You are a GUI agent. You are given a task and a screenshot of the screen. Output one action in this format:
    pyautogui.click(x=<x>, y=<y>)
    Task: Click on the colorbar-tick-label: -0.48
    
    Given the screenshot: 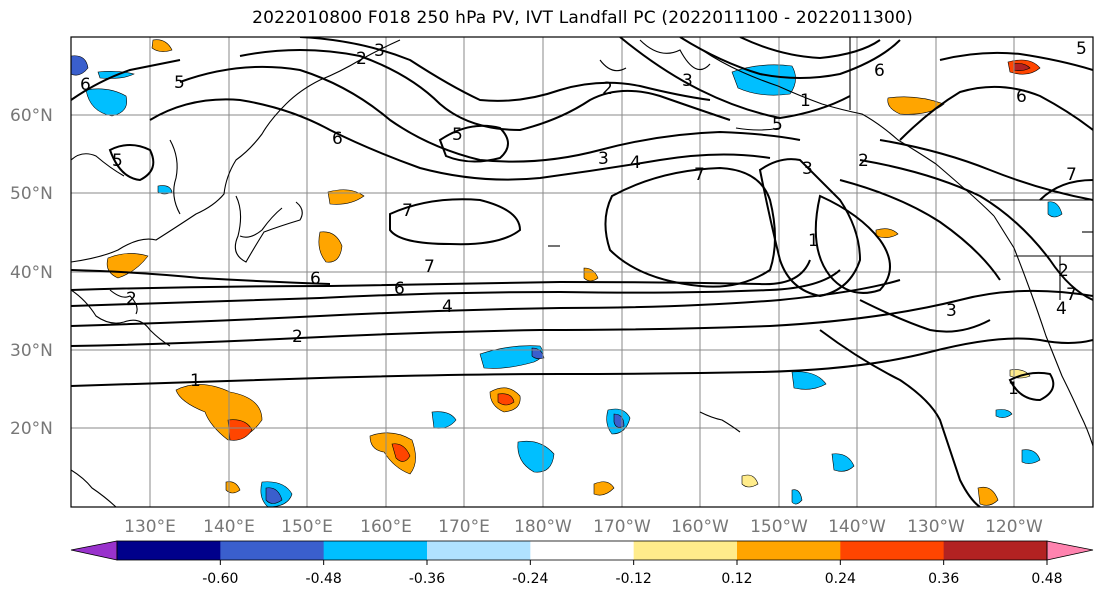 What is the action you would take?
    pyautogui.click(x=324, y=579)
    